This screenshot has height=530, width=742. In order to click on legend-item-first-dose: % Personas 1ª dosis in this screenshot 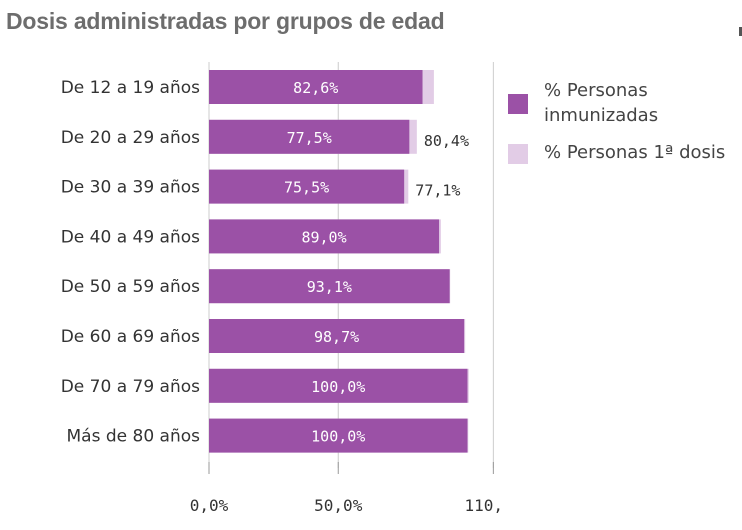, I will do `click(625, 152)`.